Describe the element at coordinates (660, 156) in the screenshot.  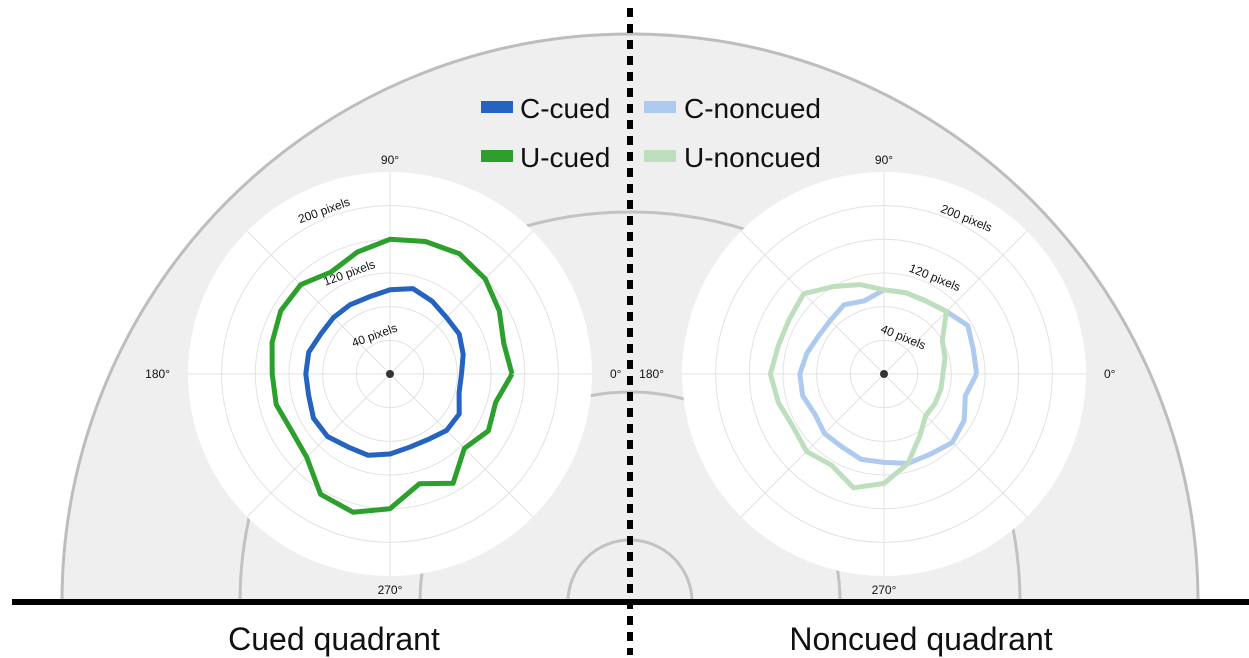
I see `legend-swatch-u-noncued` at that location.